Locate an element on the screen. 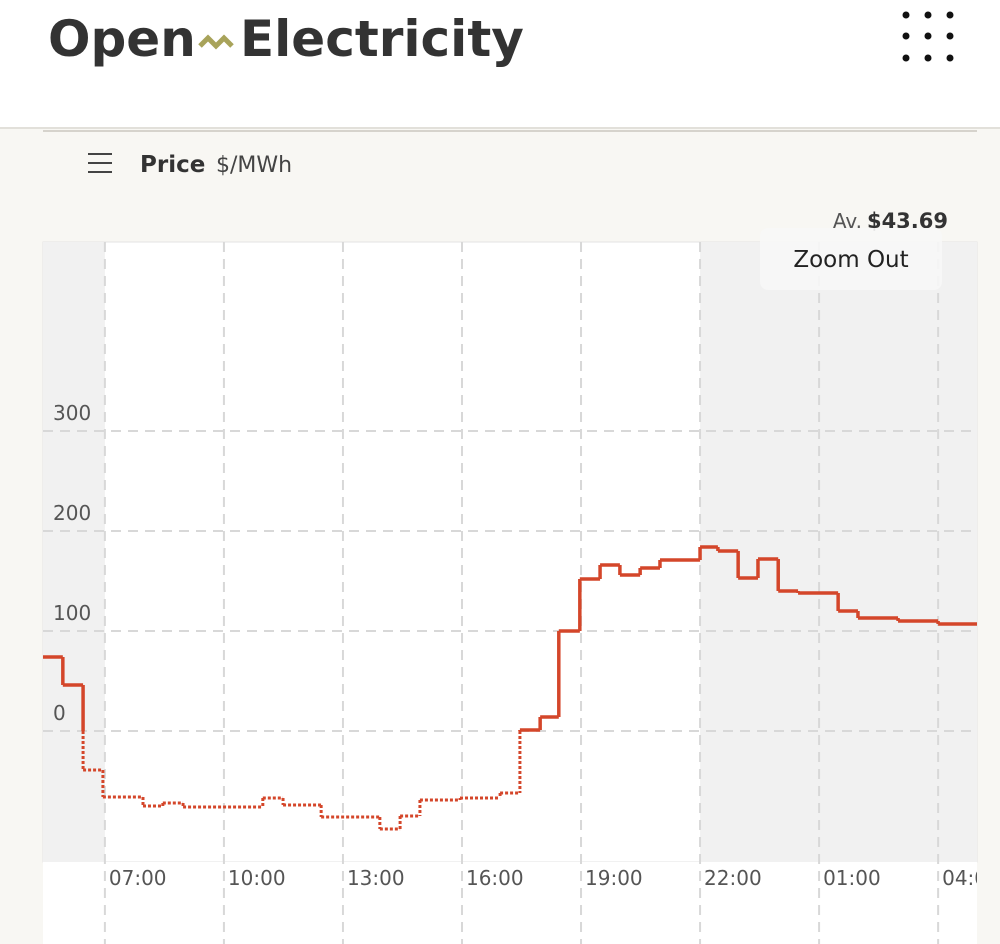 Image resolution: width=1000 pixels, height=944 pixels. x-tick-label: 04:00 is located at coordinates (971, 878).